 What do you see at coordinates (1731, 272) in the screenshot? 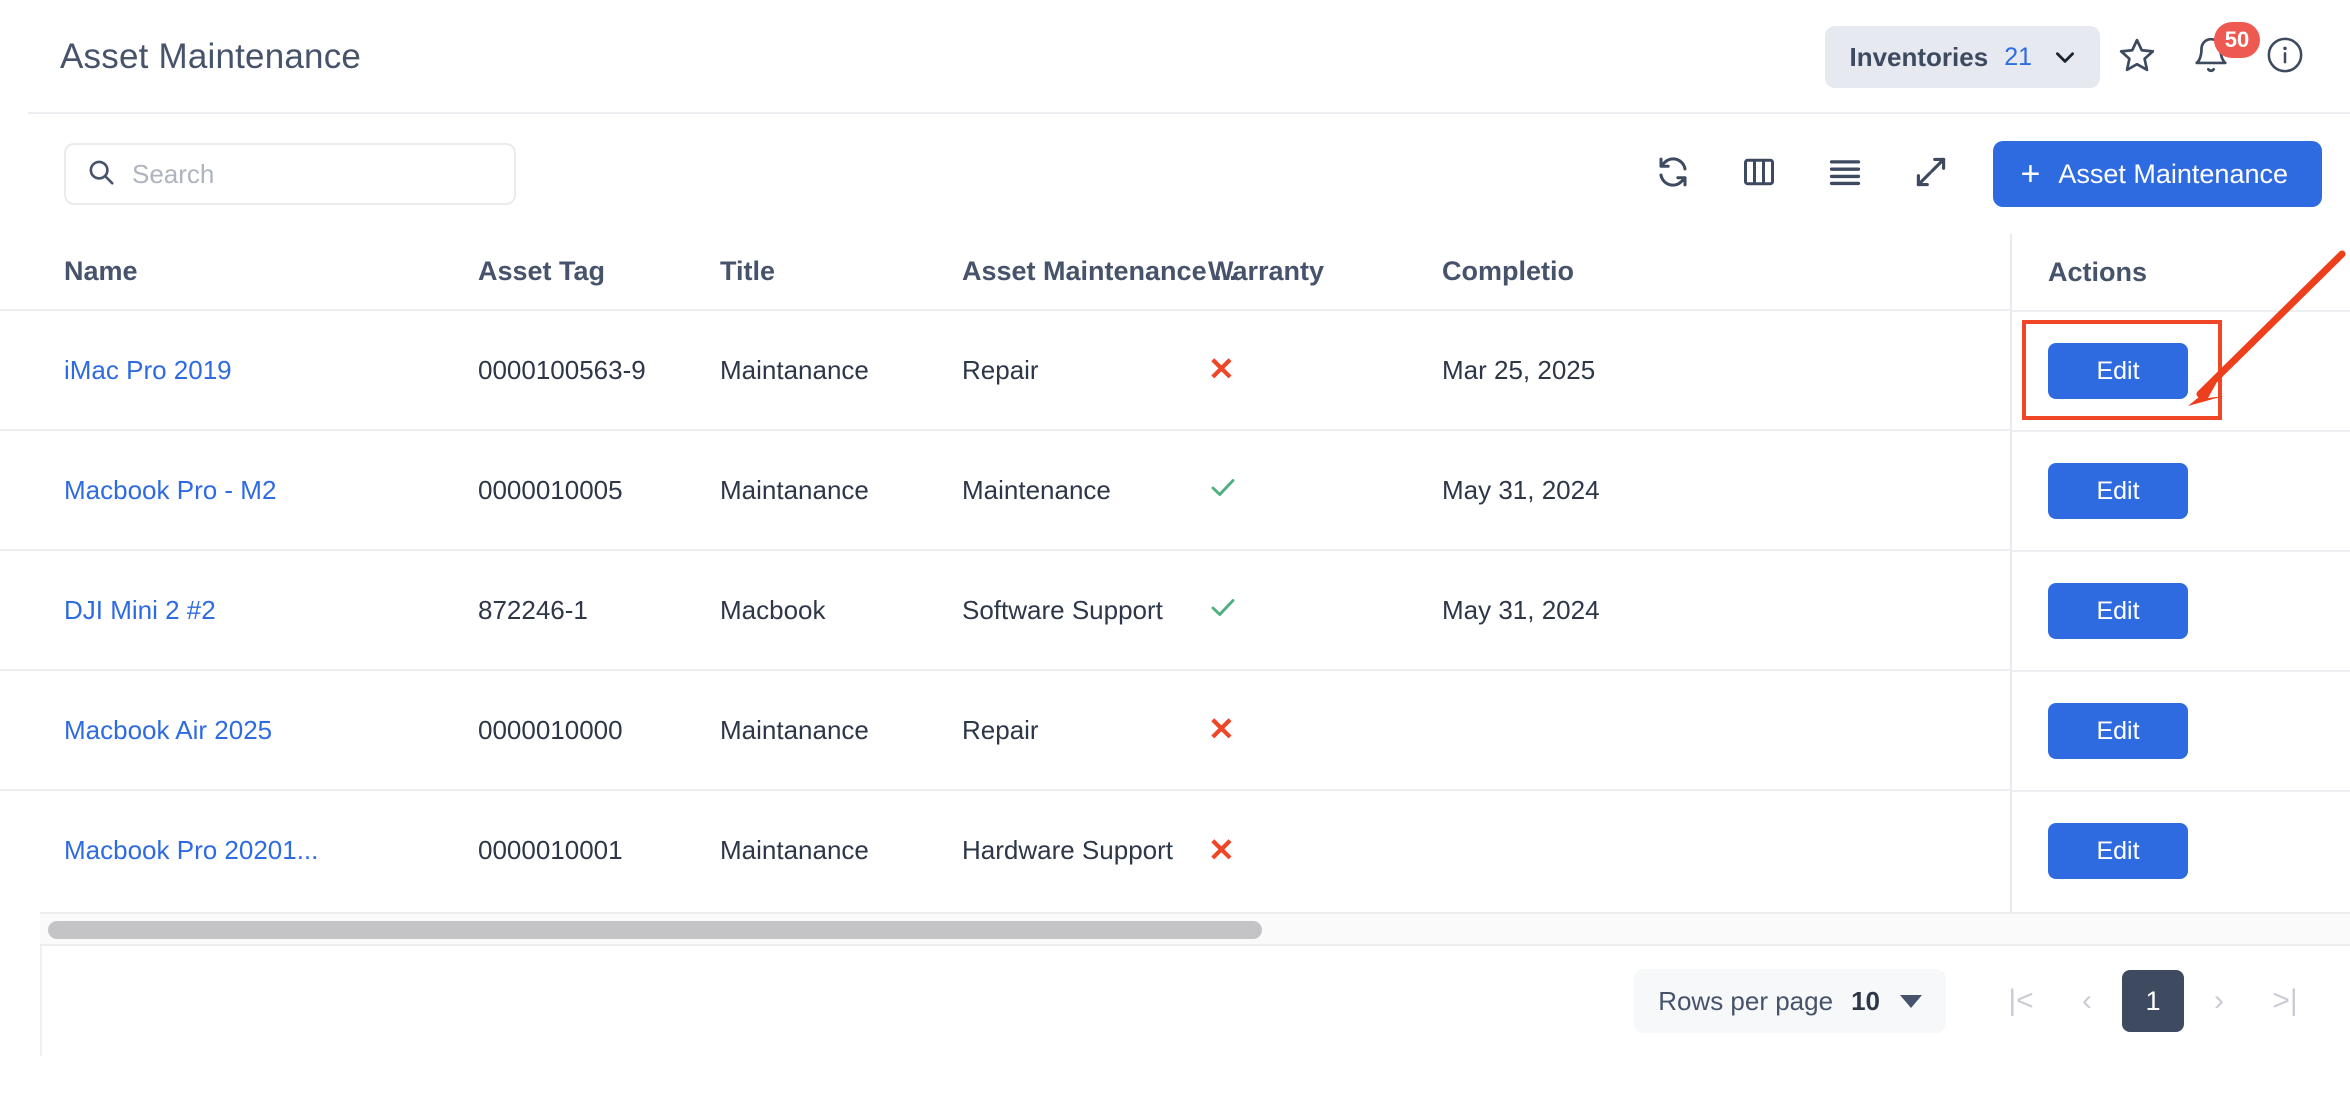
I see `column-header-completion-date: Completio` at bounding box center [1731, 272].